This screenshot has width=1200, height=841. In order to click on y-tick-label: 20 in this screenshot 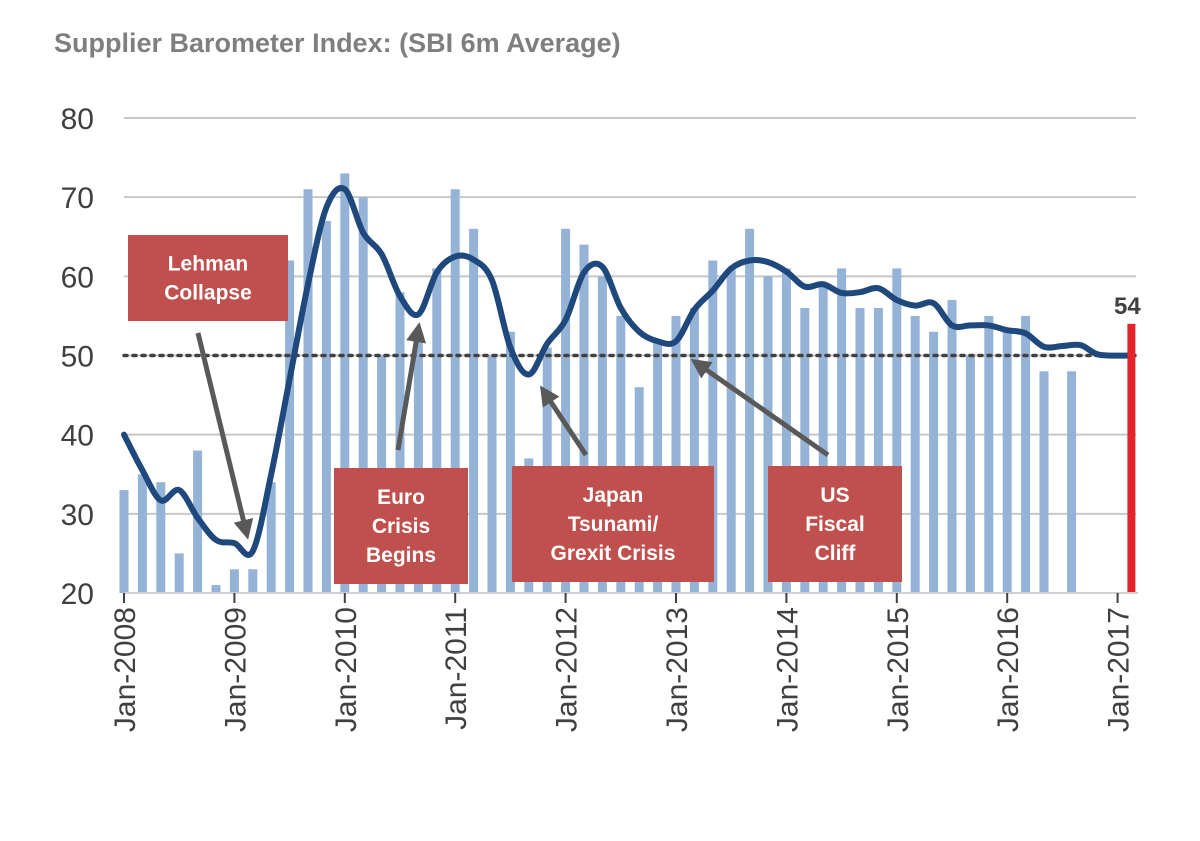, I will do `click(77, 594)`.